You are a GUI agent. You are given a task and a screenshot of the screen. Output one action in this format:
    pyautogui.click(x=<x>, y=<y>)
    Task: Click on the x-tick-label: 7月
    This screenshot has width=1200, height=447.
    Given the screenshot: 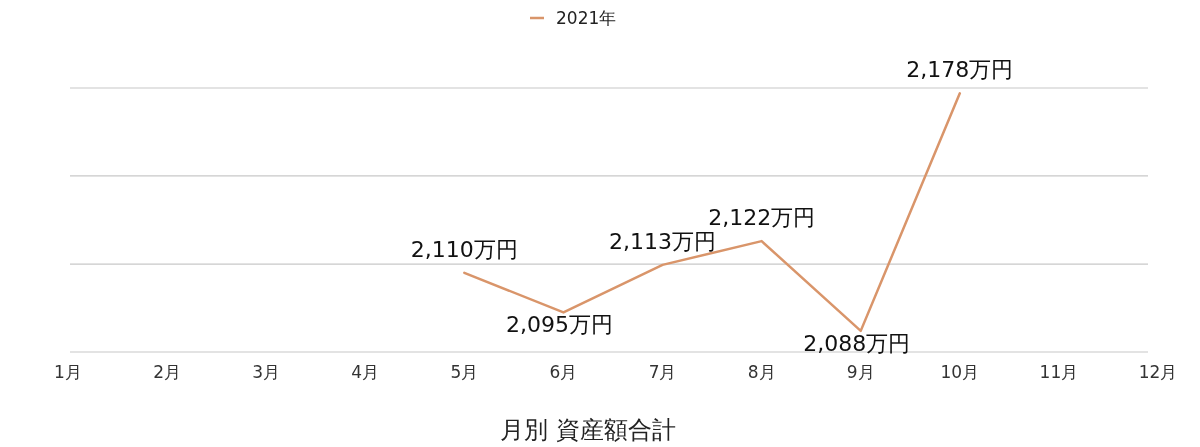 What is the action you would take?
    pyautogui.click(x=662, y=372)
    